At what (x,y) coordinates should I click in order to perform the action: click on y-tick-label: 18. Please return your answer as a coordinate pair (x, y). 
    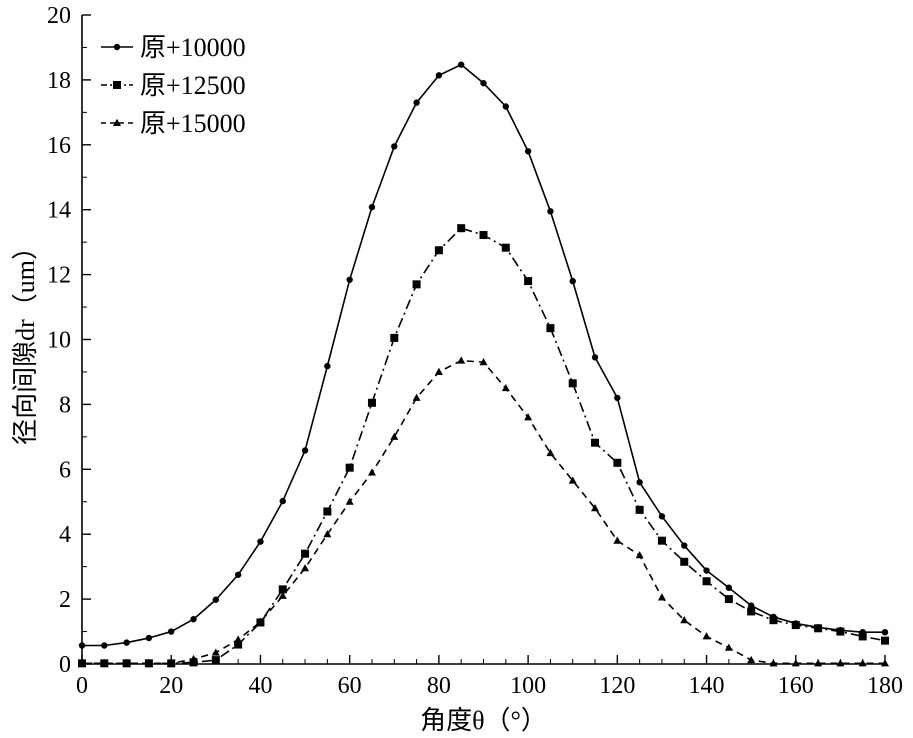
    Looking at the image, I should click on (59, 81).